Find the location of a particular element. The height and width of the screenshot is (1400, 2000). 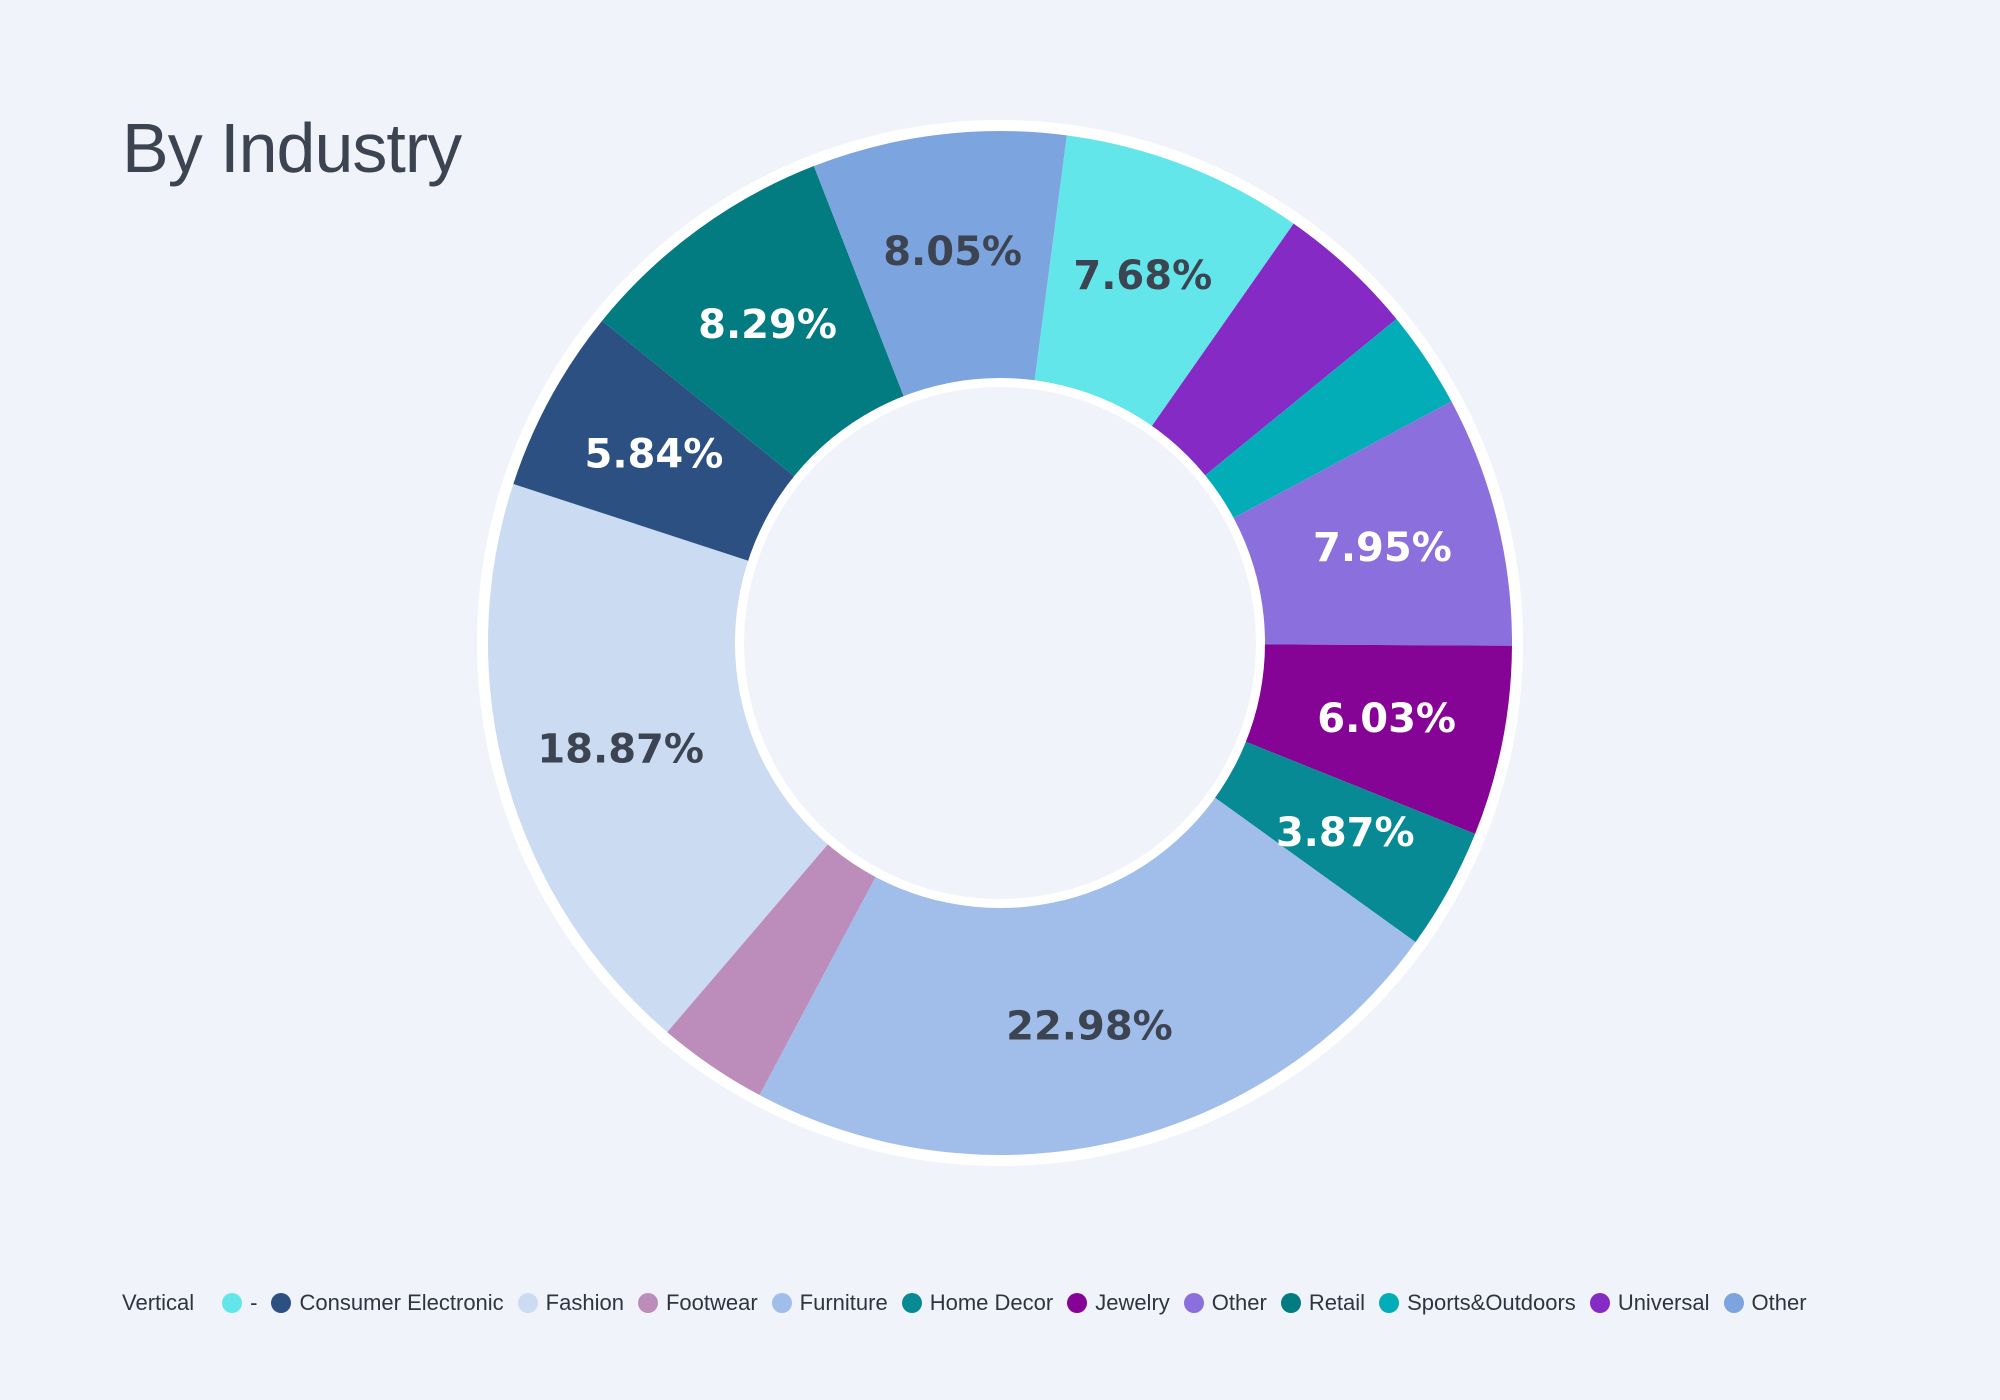

legend-label: Retail is located at coordinates (1337, 1302).